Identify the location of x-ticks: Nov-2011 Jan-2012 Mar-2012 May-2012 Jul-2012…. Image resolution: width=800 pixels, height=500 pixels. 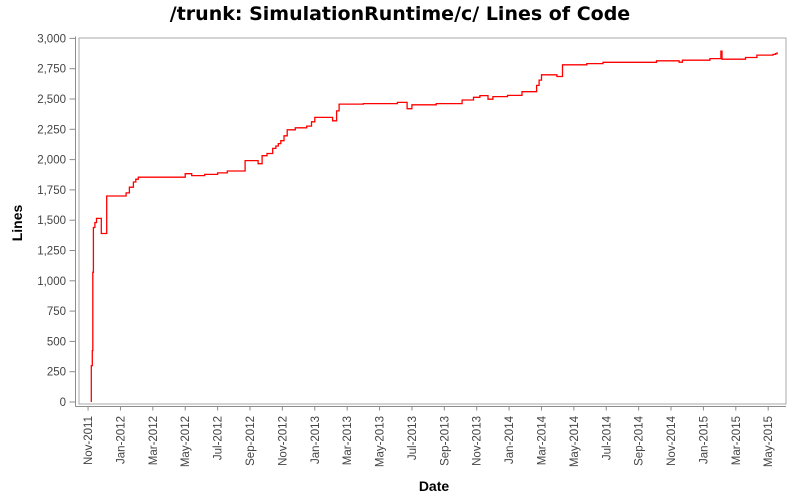
(429, 436).